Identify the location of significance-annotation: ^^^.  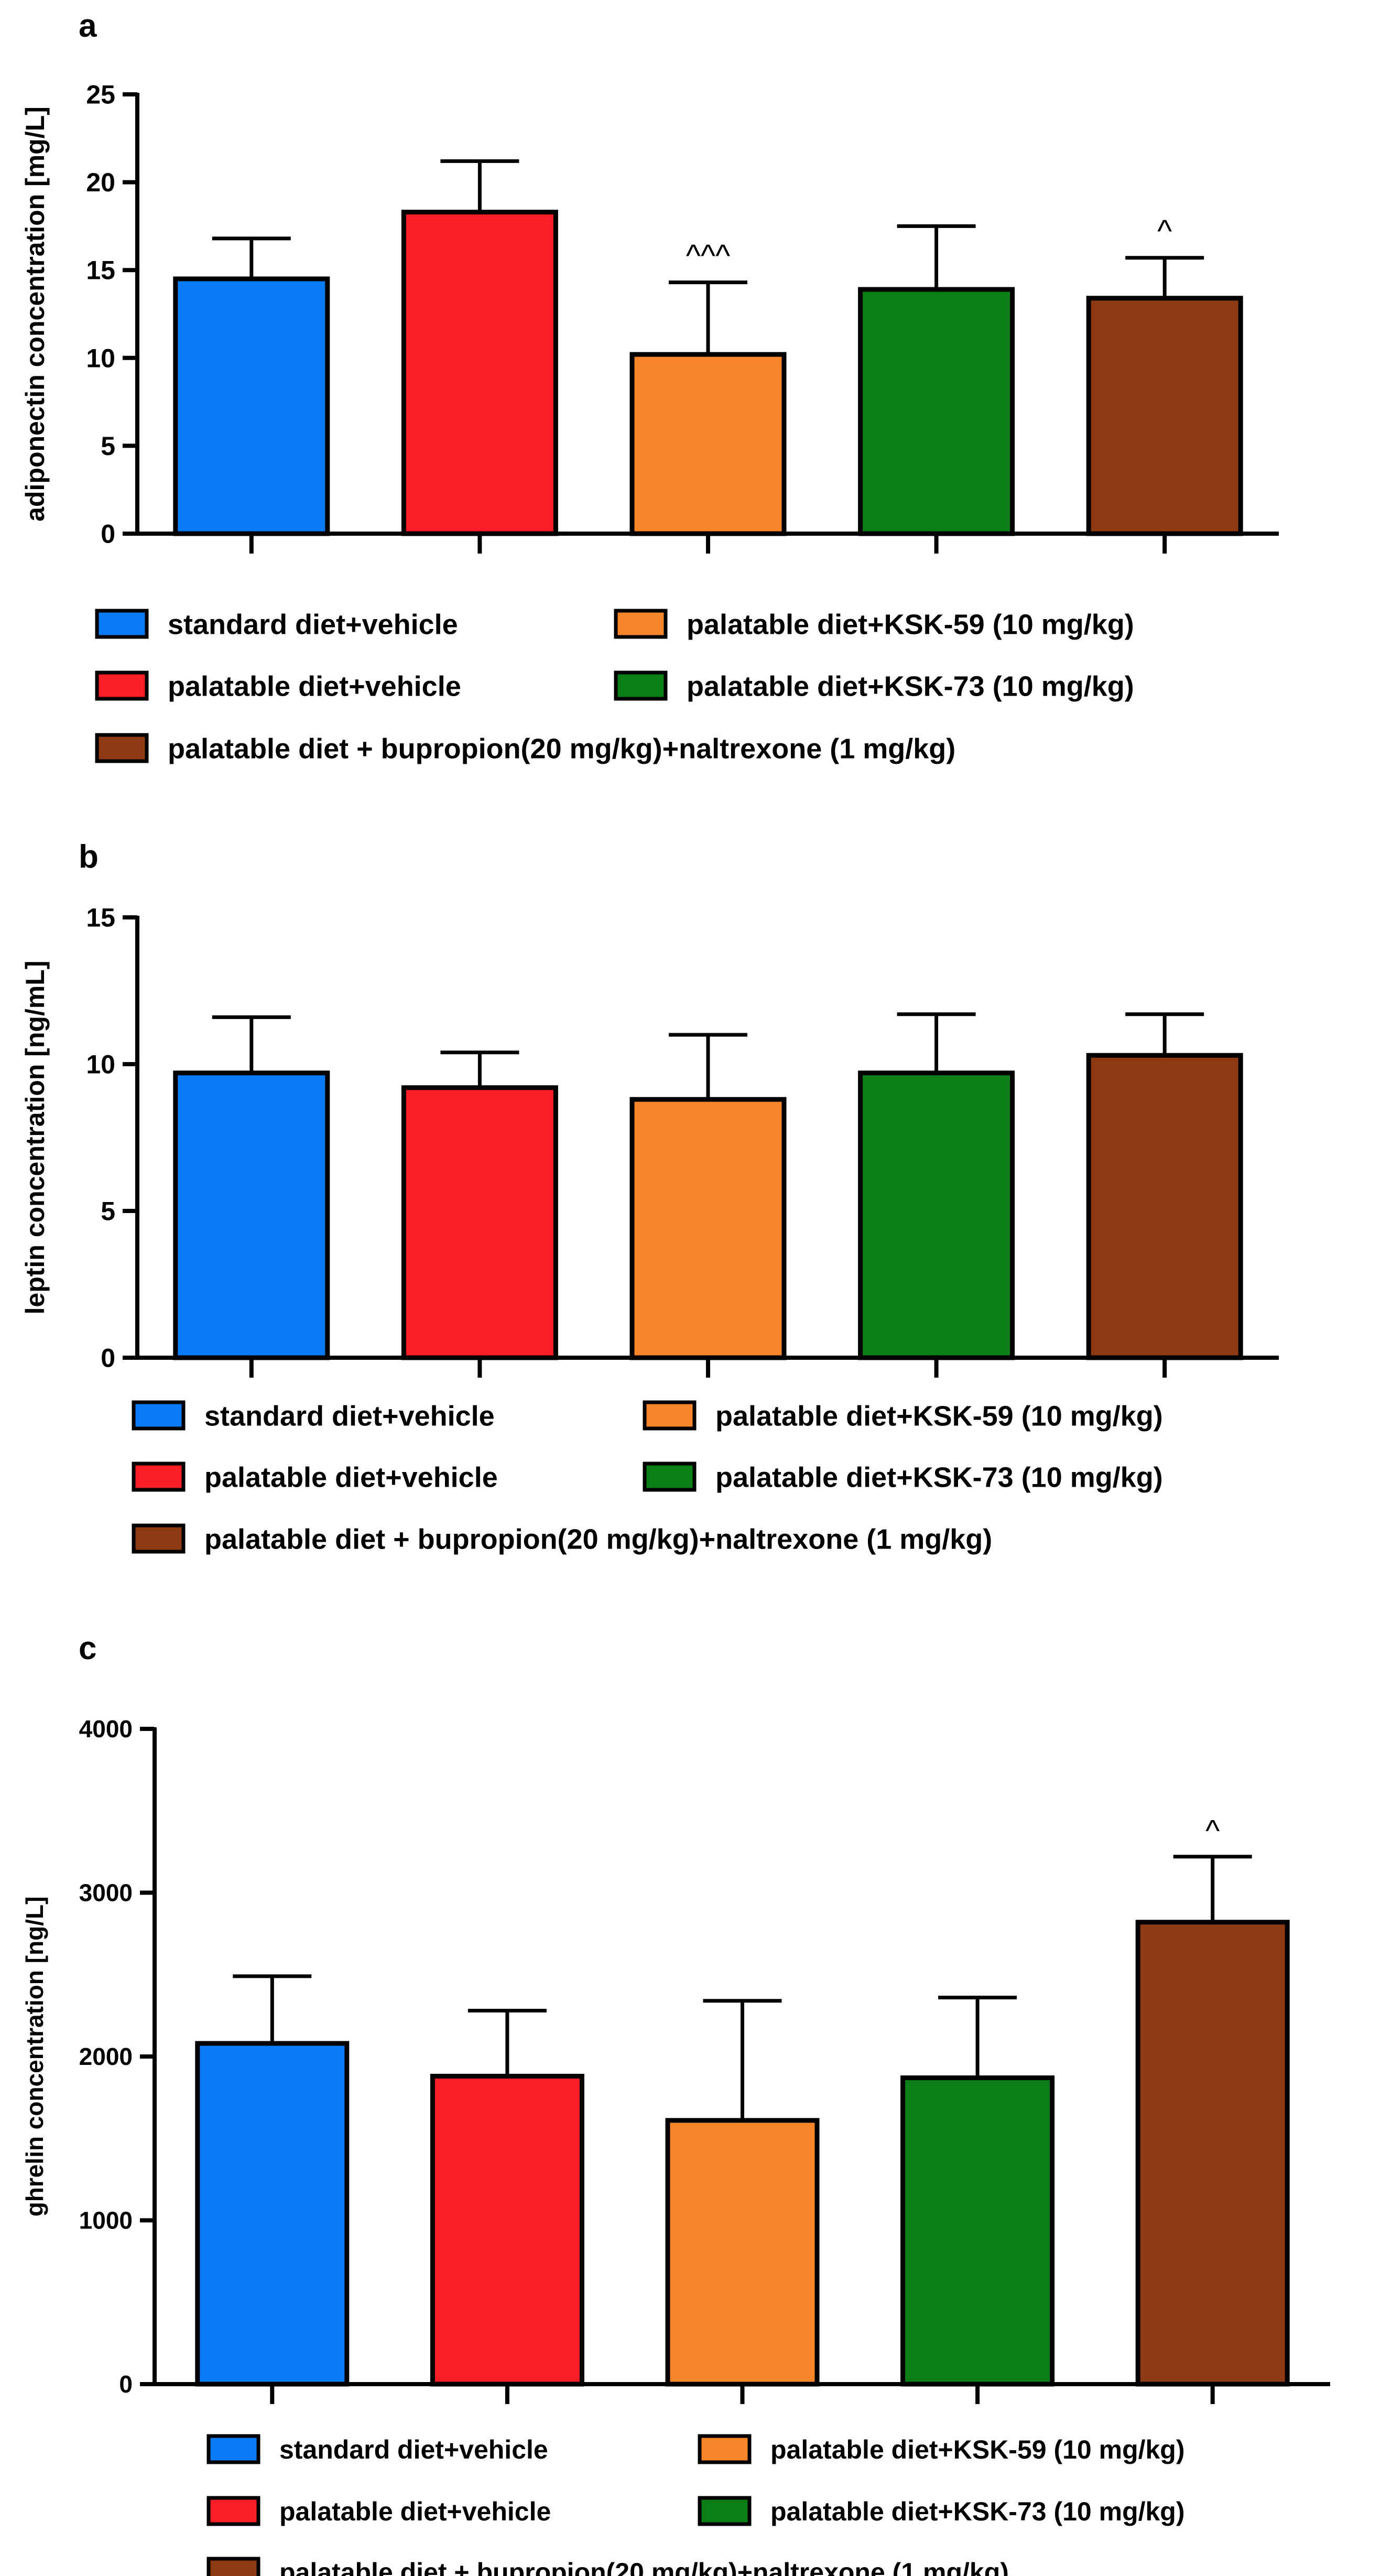
(708, 256).